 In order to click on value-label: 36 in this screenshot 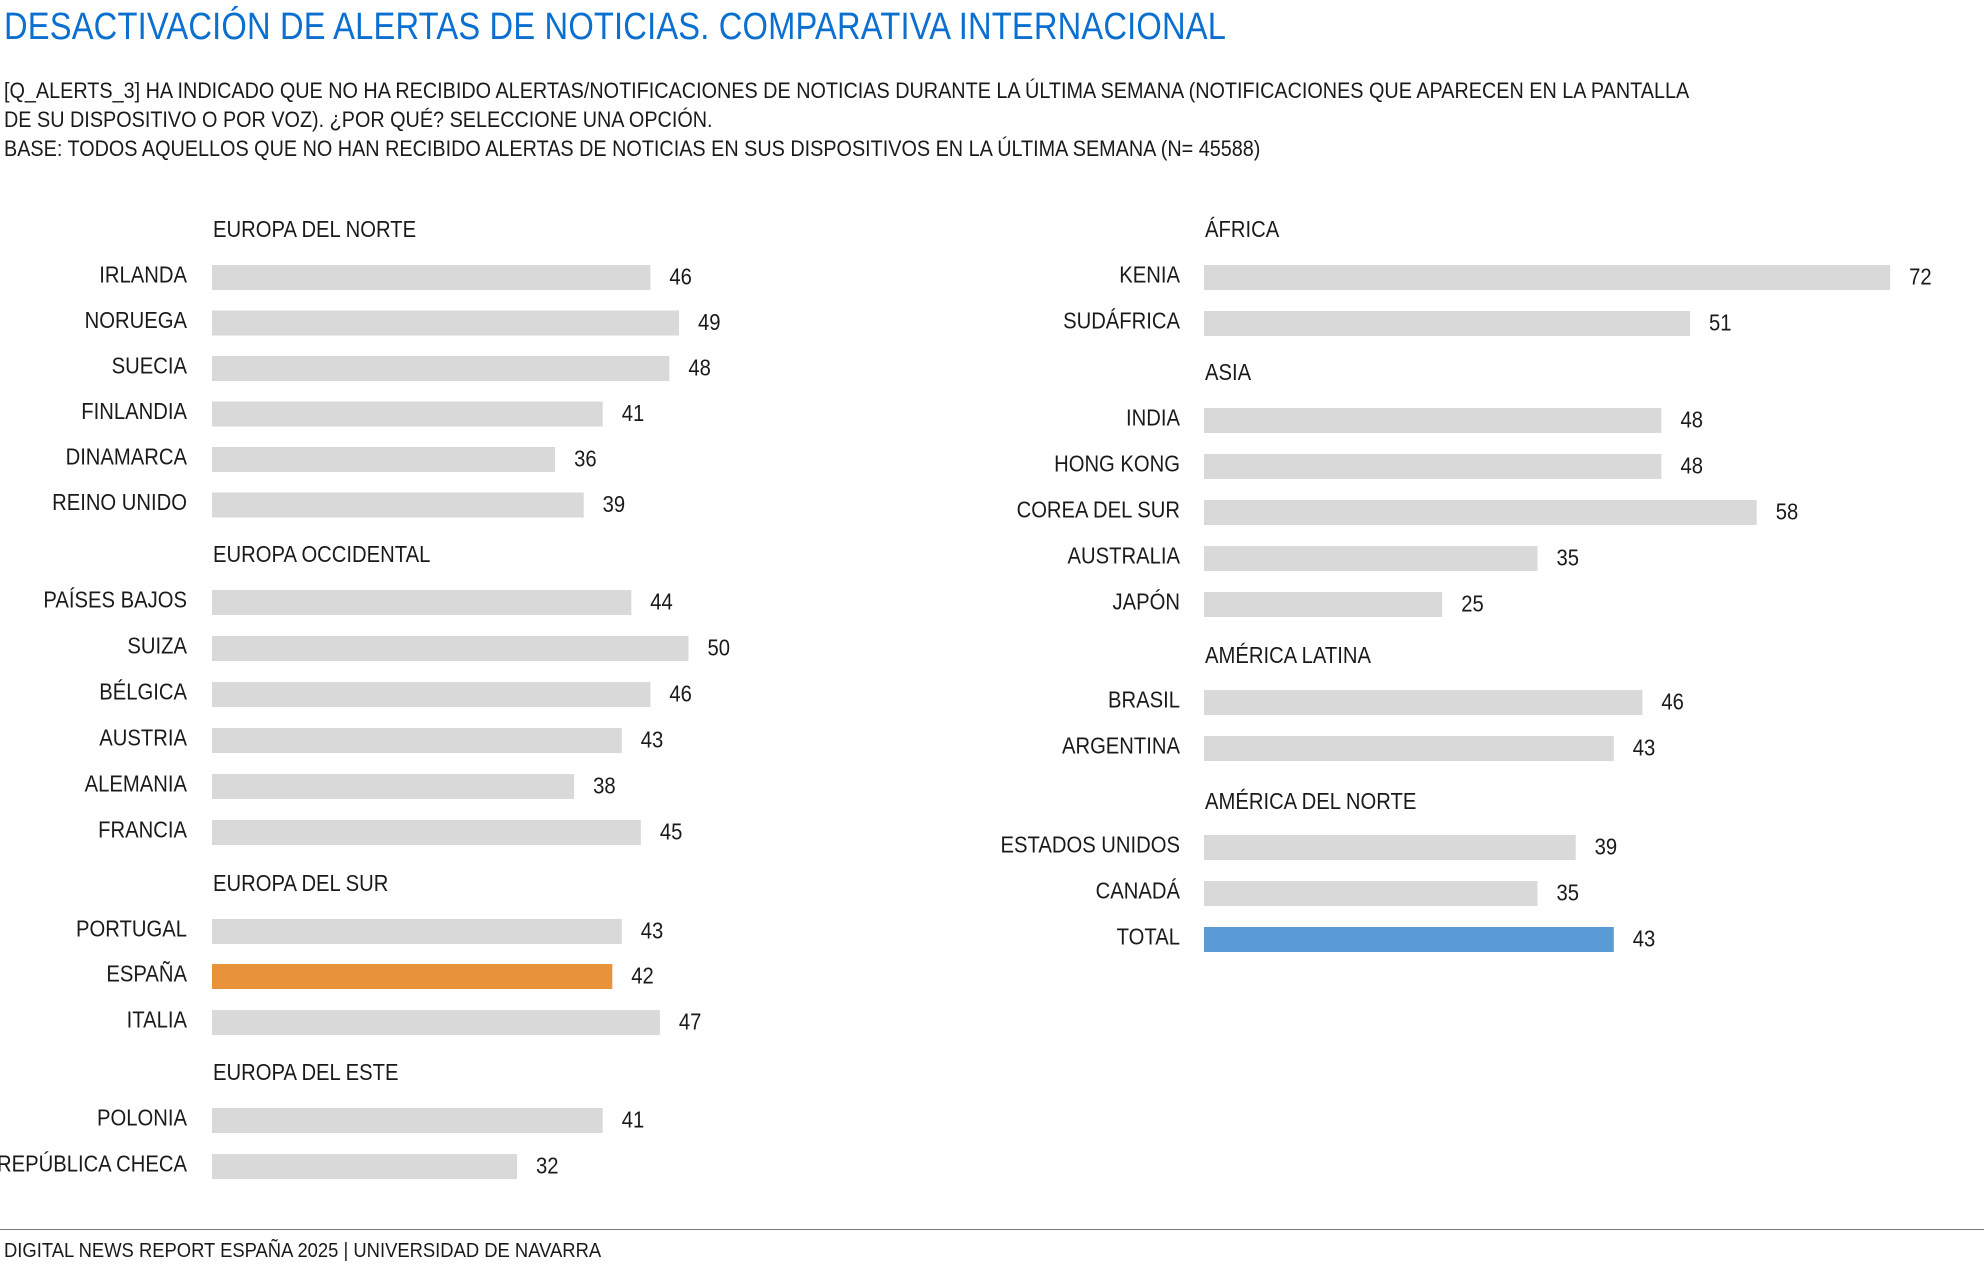, I will do `click(585, 458)`.